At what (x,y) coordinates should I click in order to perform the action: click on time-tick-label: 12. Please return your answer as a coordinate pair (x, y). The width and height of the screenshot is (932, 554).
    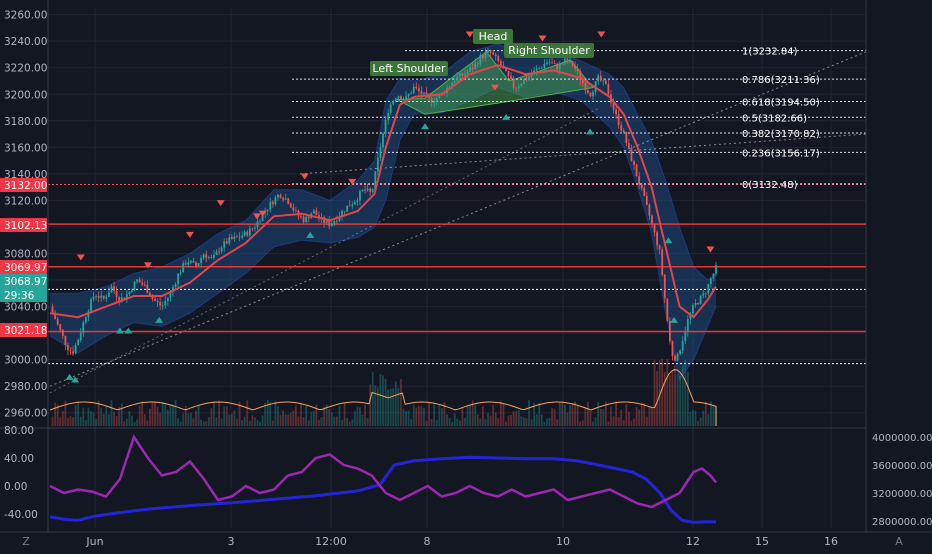
    Looking at the image, I should click on (693, 541).